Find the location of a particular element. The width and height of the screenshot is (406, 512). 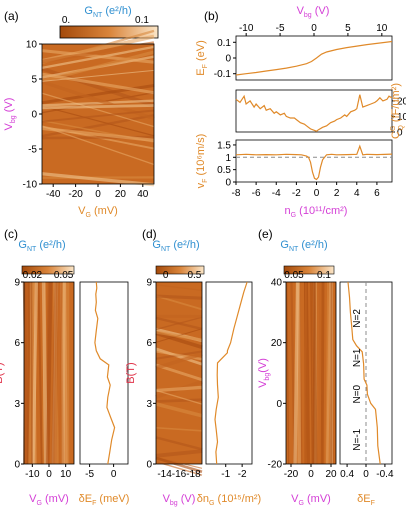

y-tick-label-b: 10 is located at coordinates (401, 117).